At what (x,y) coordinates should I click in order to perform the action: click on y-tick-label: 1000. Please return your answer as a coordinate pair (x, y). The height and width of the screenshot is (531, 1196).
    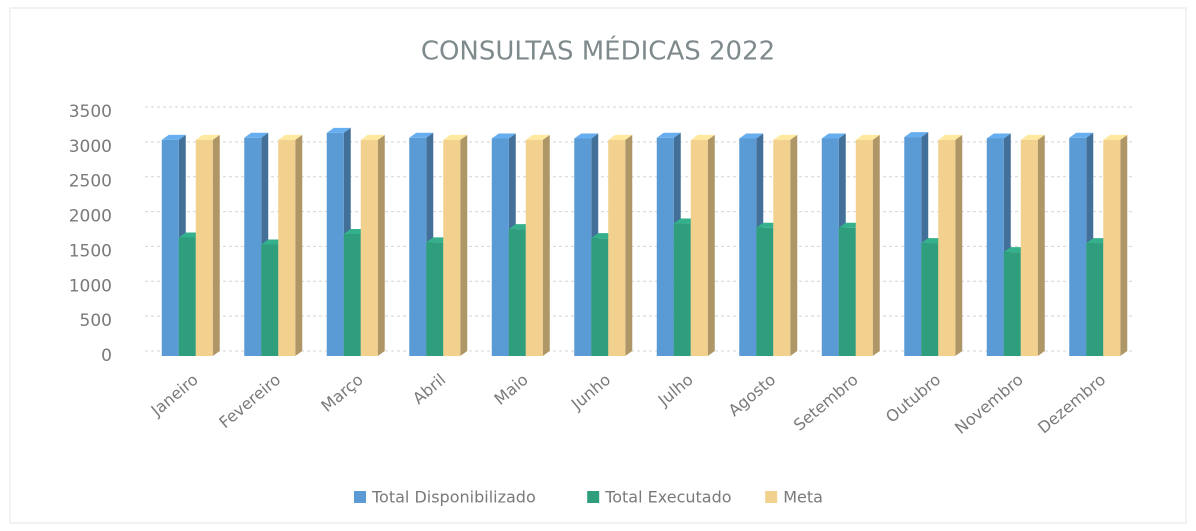
    Looking at the image, I should click on (90, 286).